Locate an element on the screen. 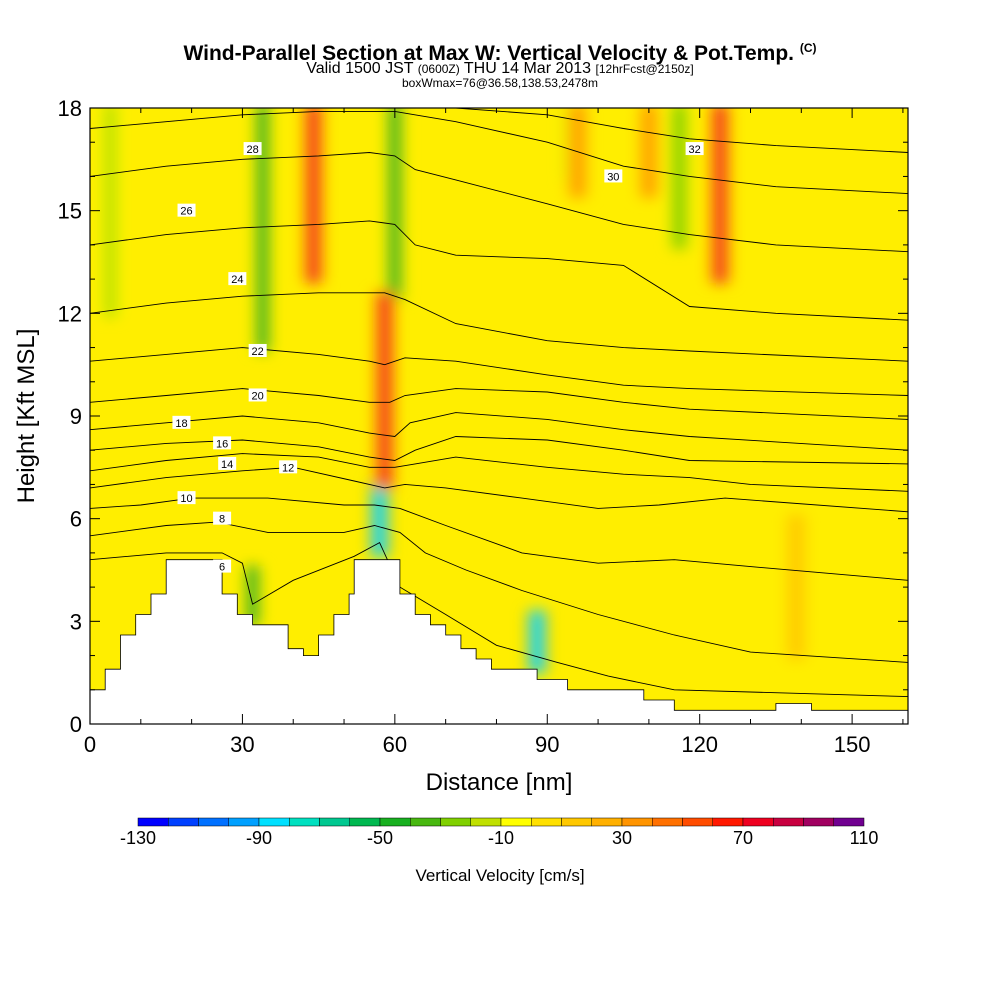  theta-label-text-32: 32 is located at coordinates (694, 150).